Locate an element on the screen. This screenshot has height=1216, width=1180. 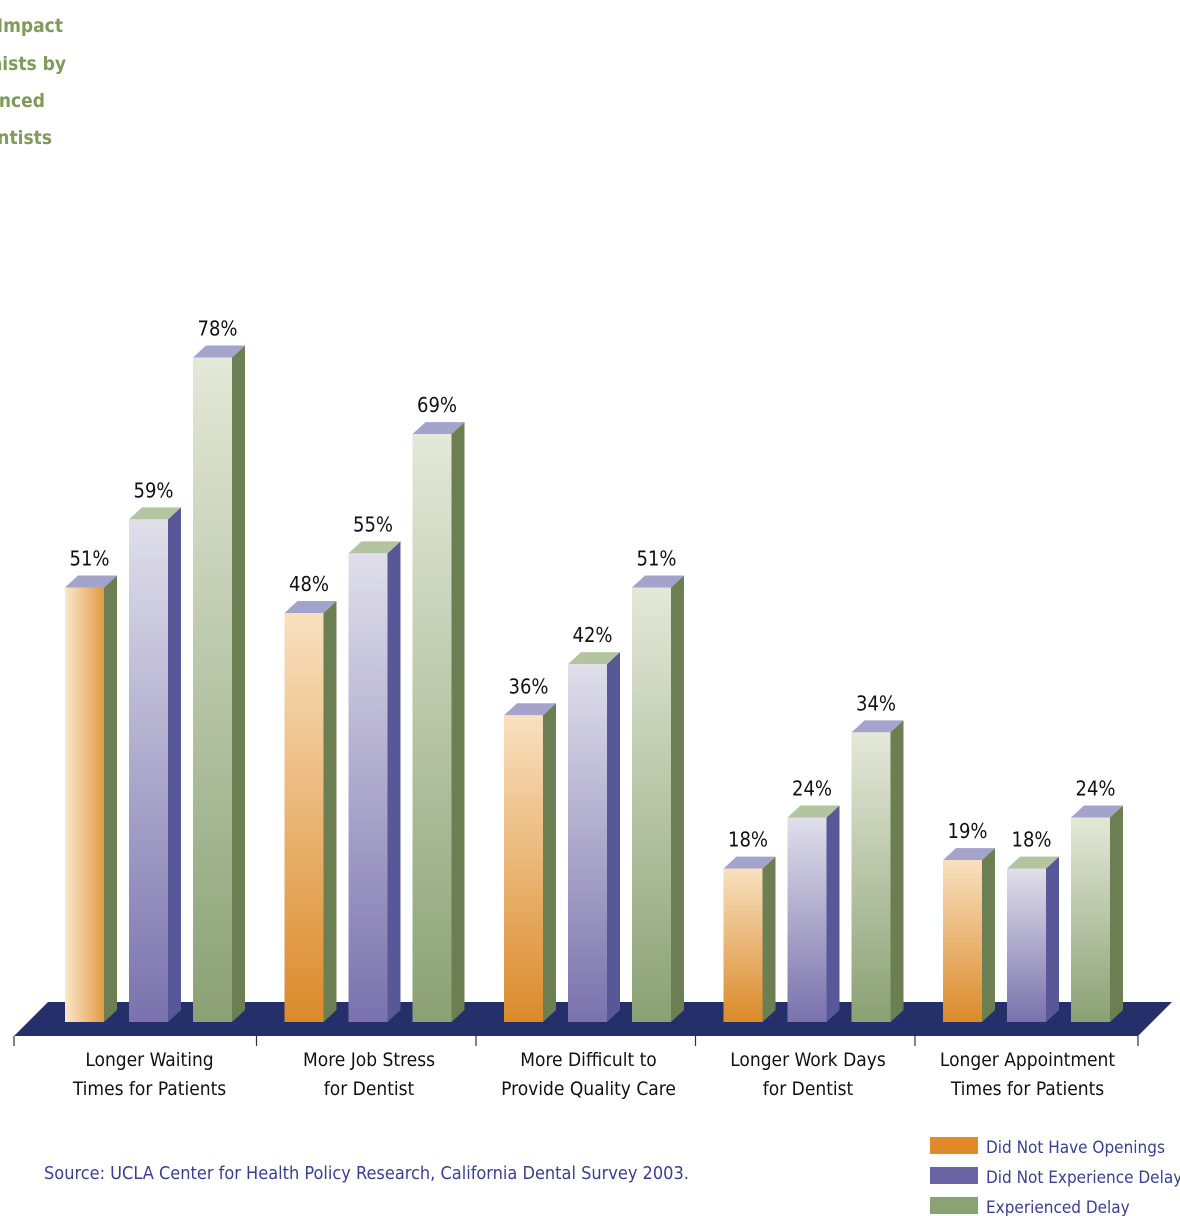
category-label: Longer Appointment Times for Patients is located at coordinates (1027, 1074).